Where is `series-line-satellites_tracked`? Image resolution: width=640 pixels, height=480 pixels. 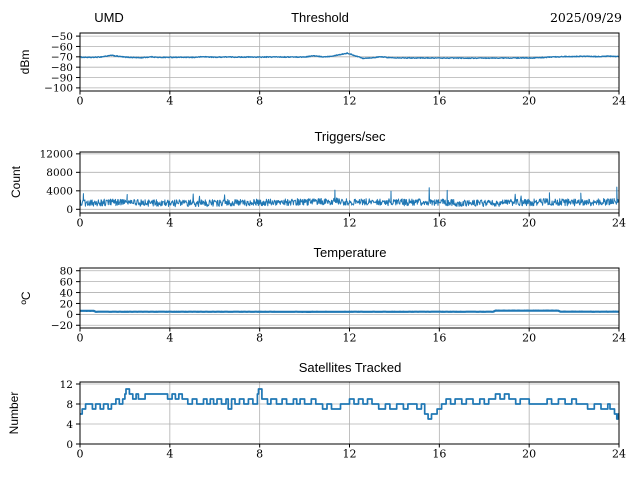
series-line-satellites_tracked is located at coordinates (349, 404).